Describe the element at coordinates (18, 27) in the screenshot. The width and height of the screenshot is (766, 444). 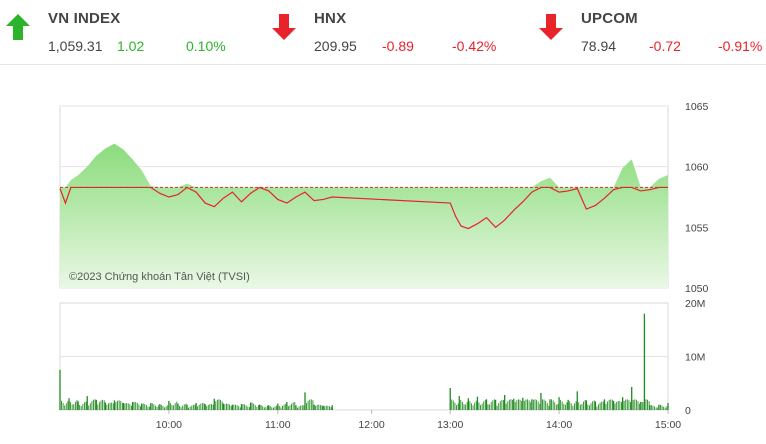
I see `arrow-up-icon` at that location.